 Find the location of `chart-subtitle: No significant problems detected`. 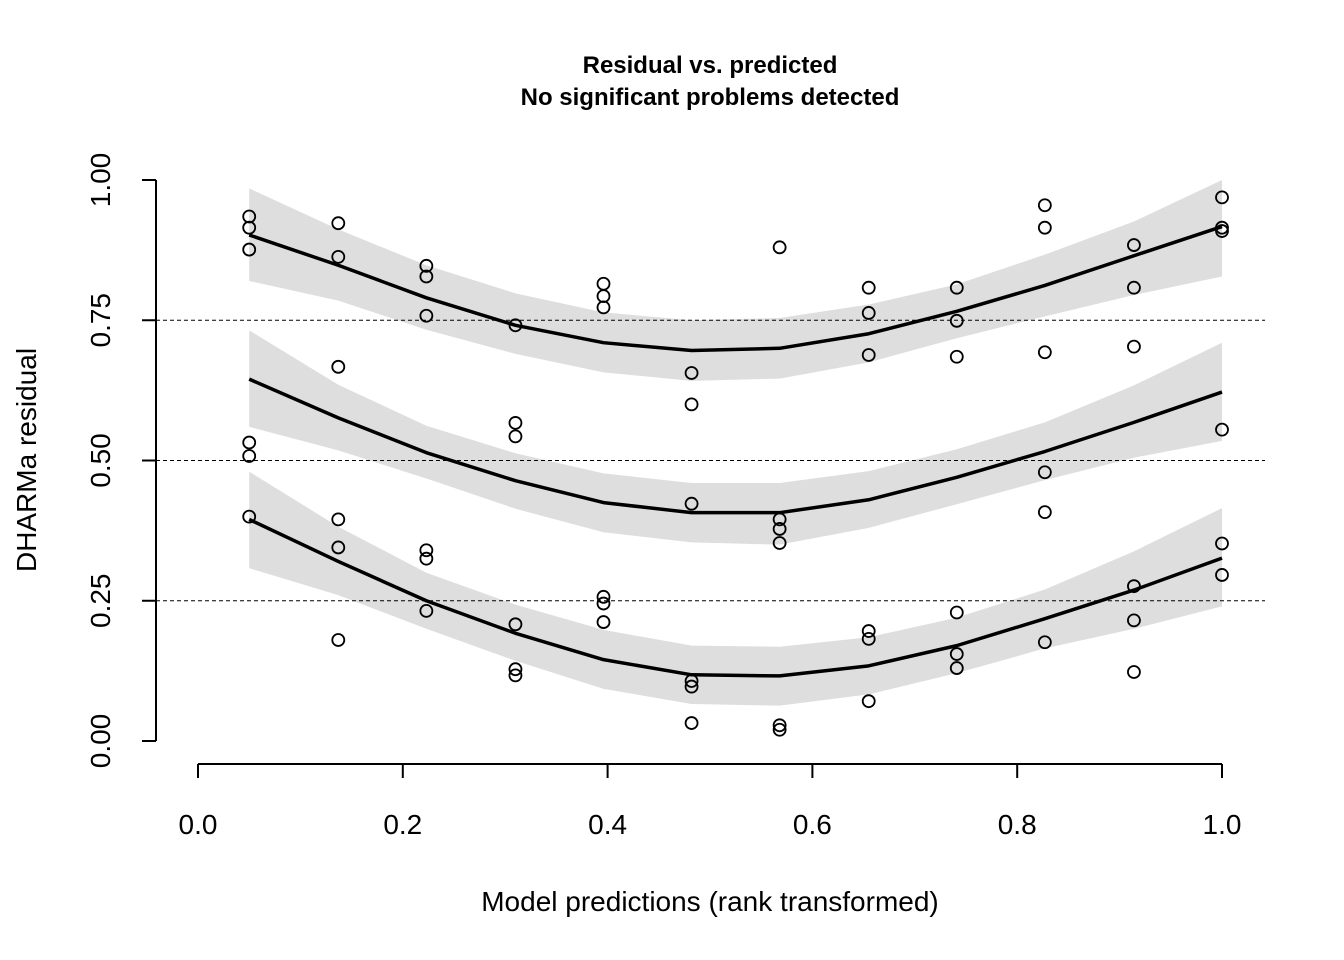

chart-subtitle: No significant problems detected is located at coordinates (710, 97).